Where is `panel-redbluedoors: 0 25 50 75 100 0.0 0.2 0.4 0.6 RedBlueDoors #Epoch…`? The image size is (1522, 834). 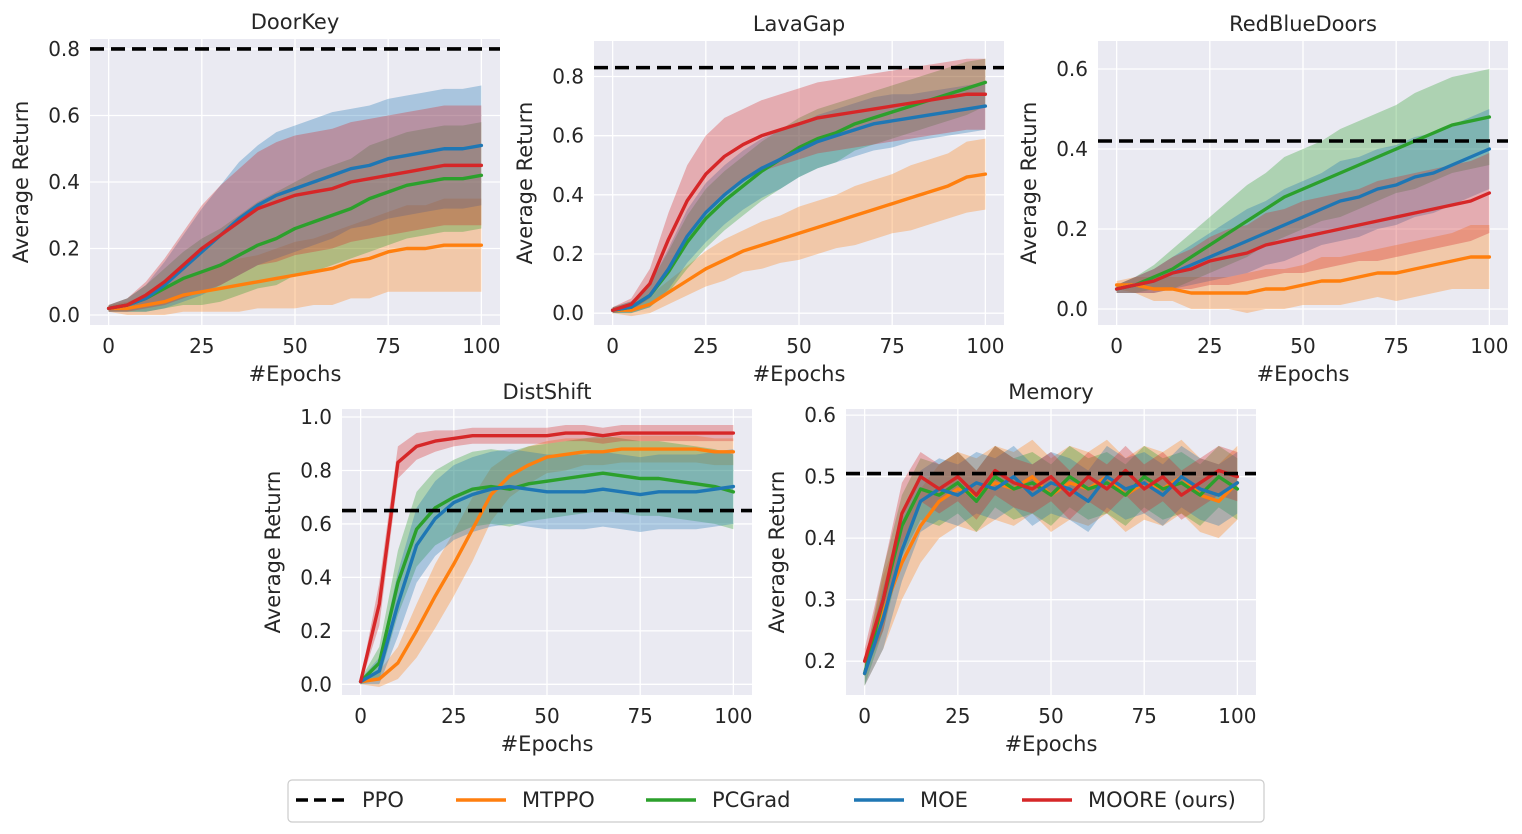 panel-redbluedoors: 0 25 50 75 100 0.0 0.2 0.4 0.6 RedBlueDoors #Epoch… is located at coordinates (1262, 199).